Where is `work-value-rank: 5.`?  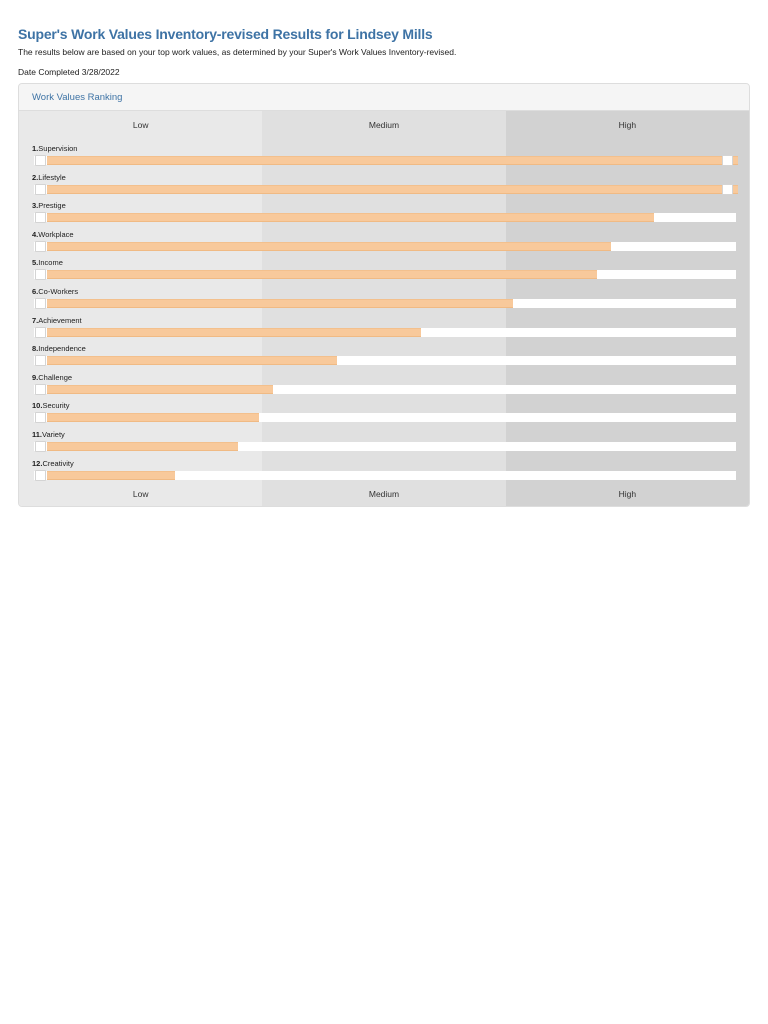 work-value-rank: 5. is located at coordinates (35, 263).